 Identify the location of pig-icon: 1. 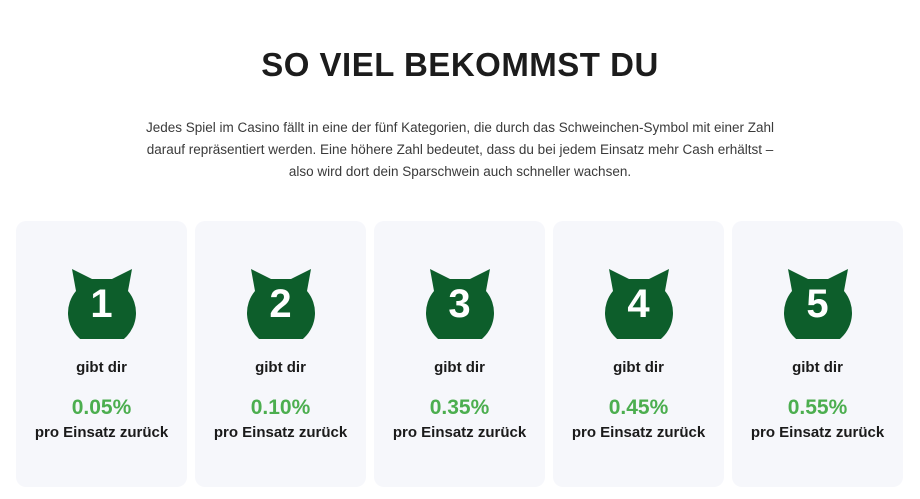
(102, 302).